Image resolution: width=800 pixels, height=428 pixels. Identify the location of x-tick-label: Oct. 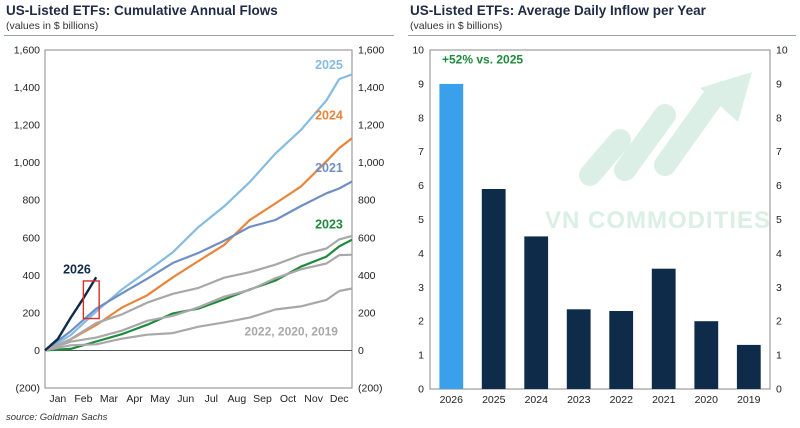
(288, 399).